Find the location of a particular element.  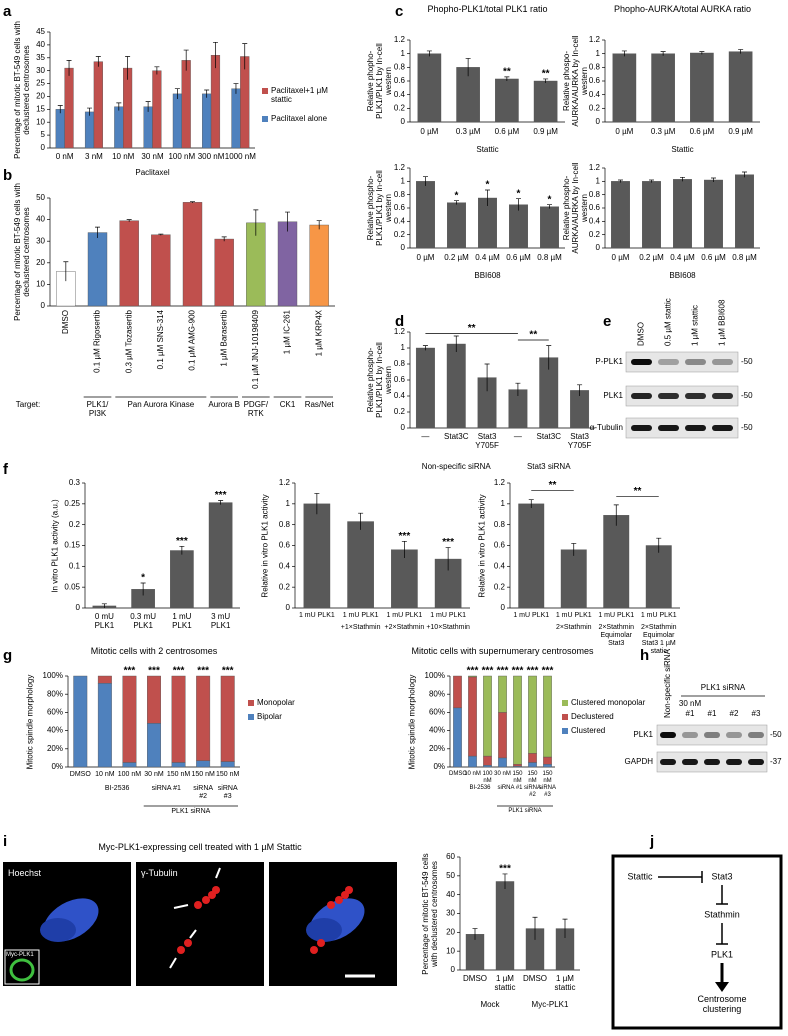

panel-label: c is located at coordinates (399, 11).